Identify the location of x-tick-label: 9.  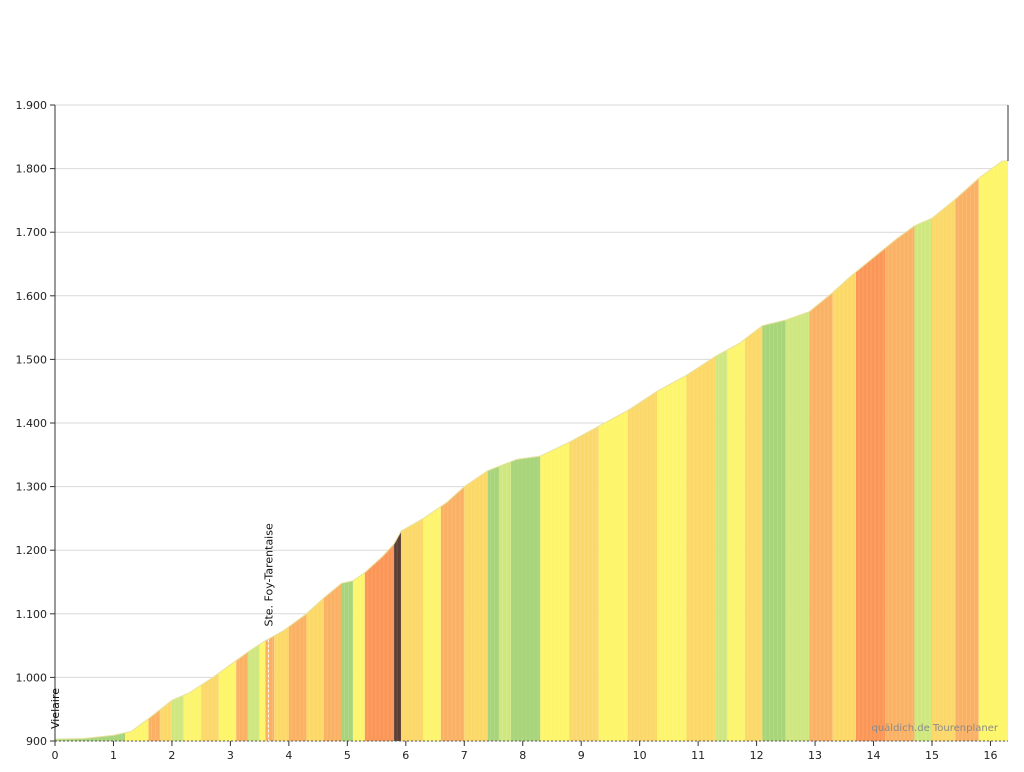
(581, 755).